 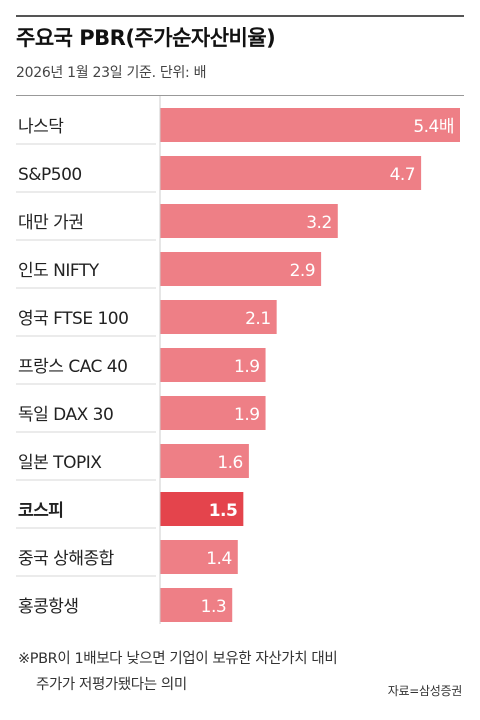 I want to click on footnote-line-1: ※PBR이 1배보다 낮으면 기업이 보유한 자산가치 대비, so click(x=178, y=659).